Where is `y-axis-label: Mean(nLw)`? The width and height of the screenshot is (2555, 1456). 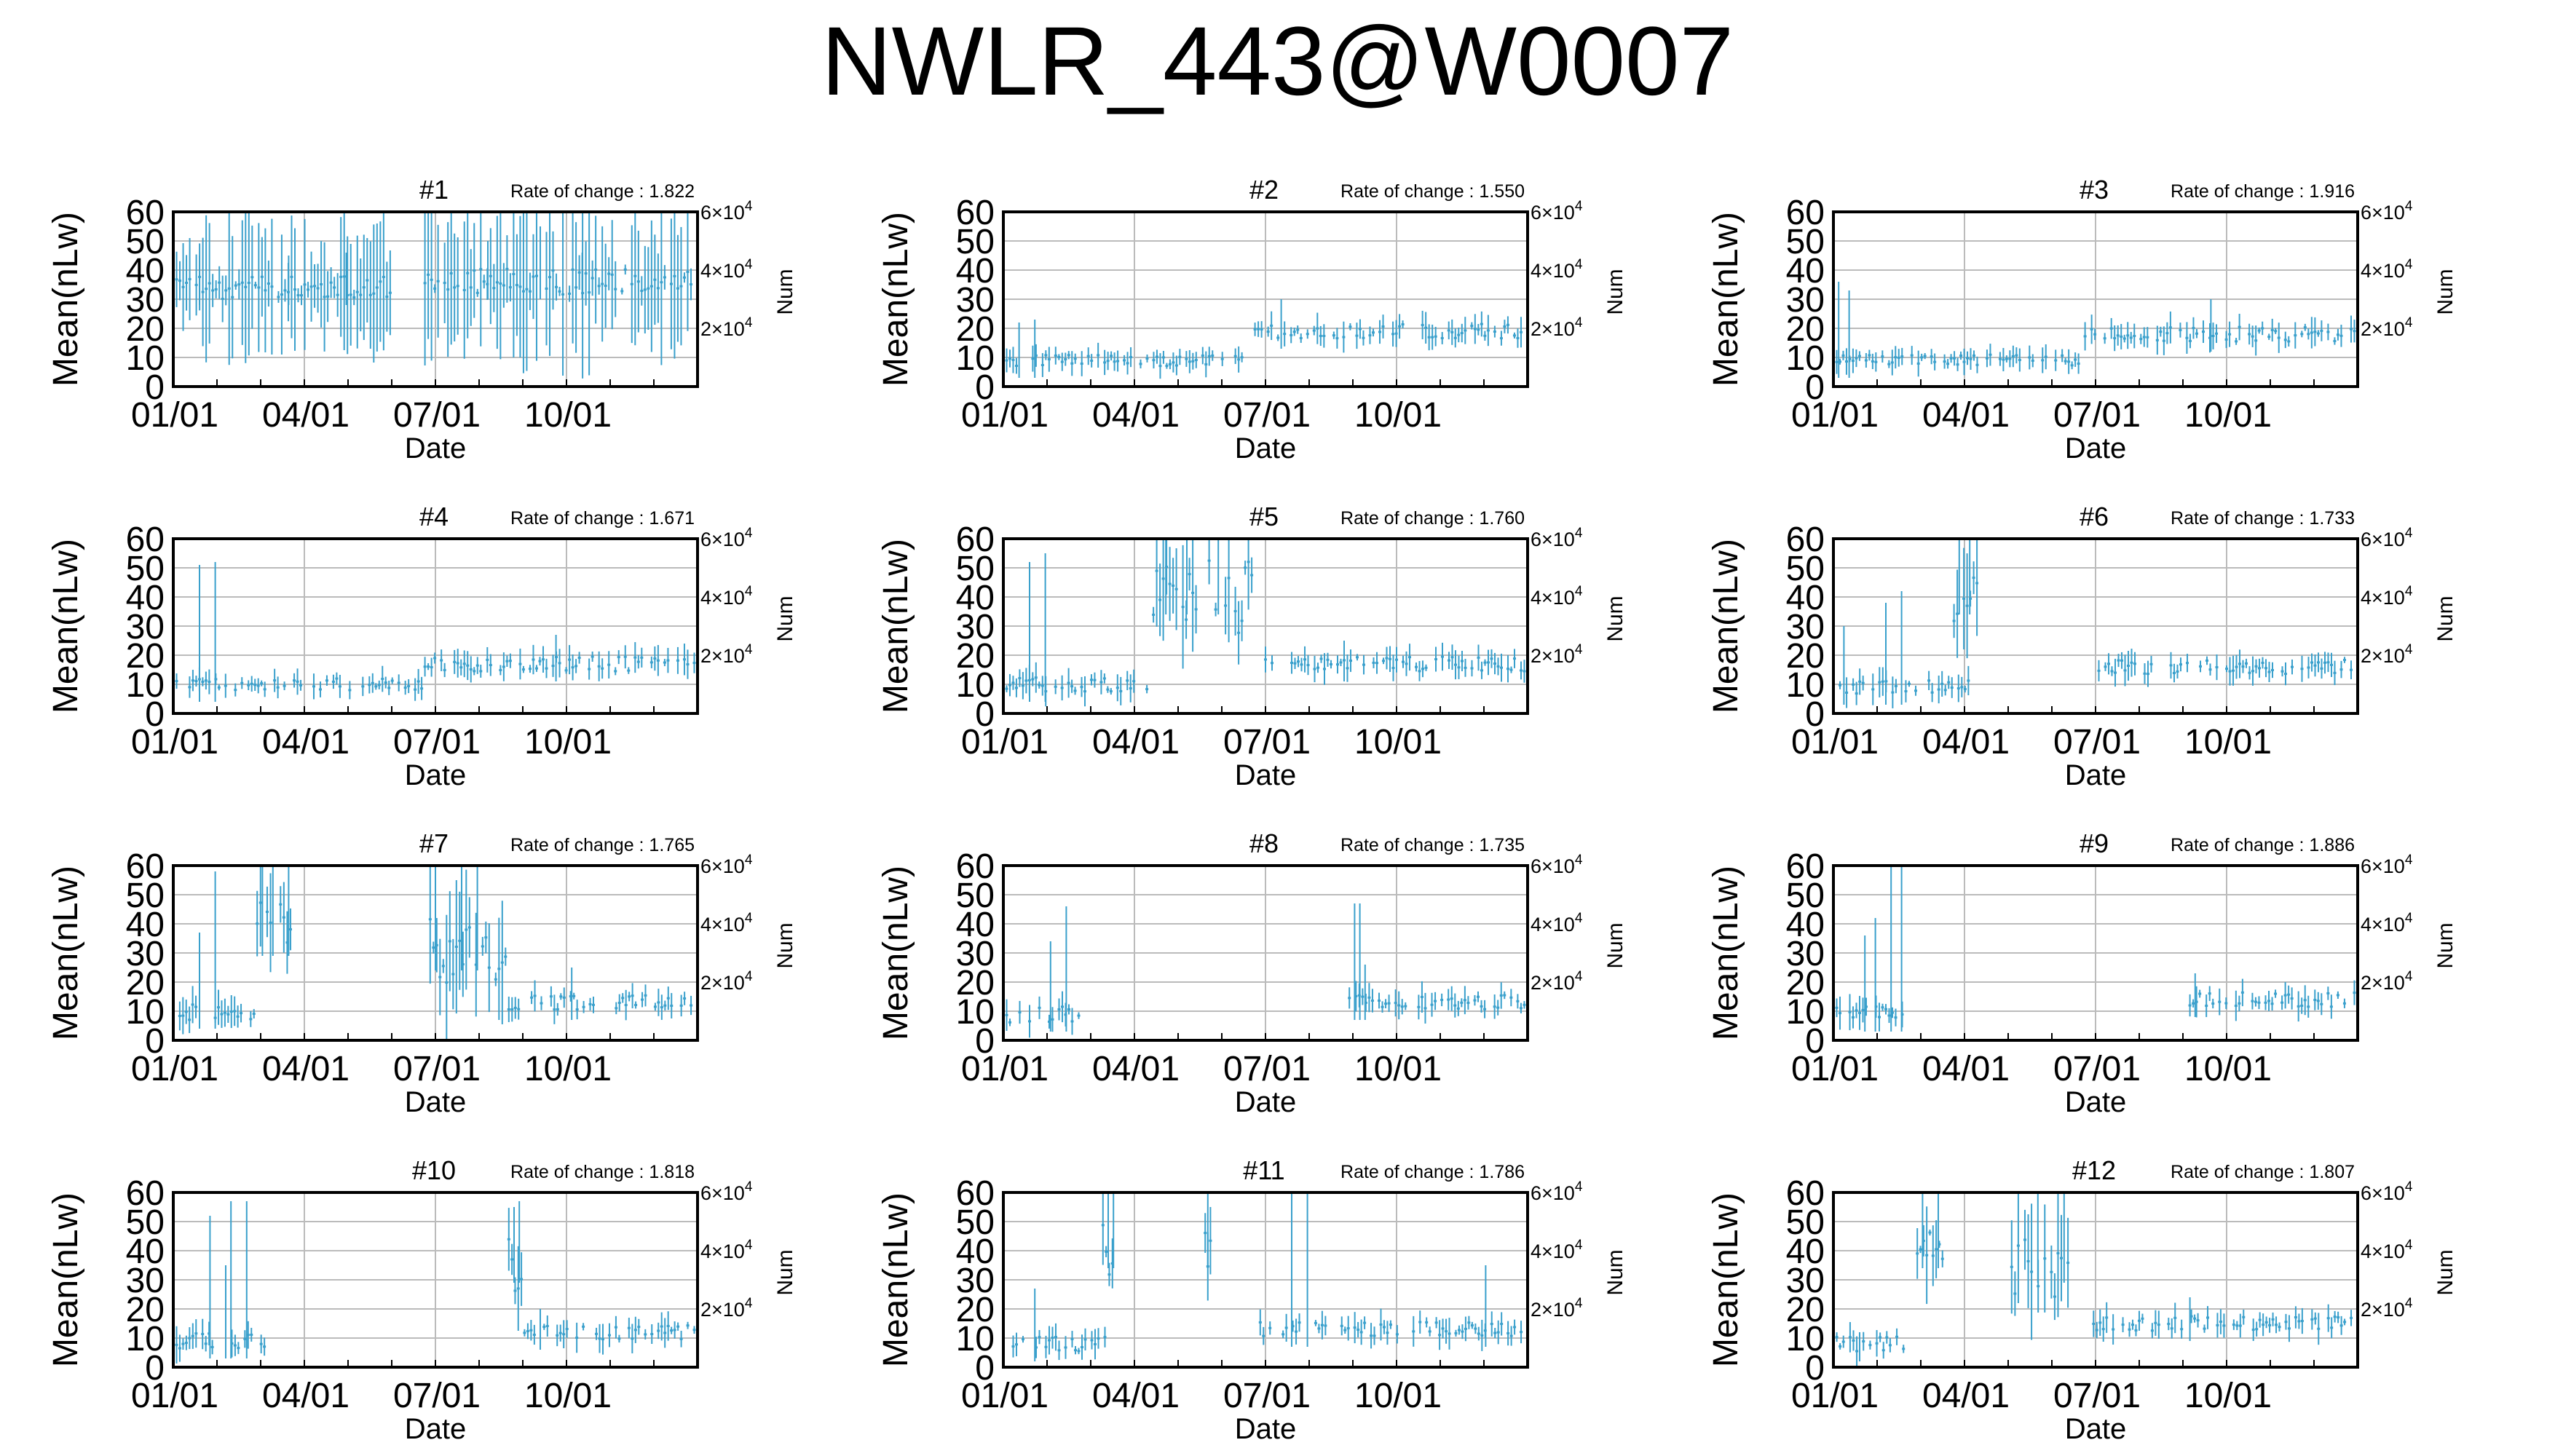
y-axis-label: Mean(nLw) is located at coordinates (896, 1279).